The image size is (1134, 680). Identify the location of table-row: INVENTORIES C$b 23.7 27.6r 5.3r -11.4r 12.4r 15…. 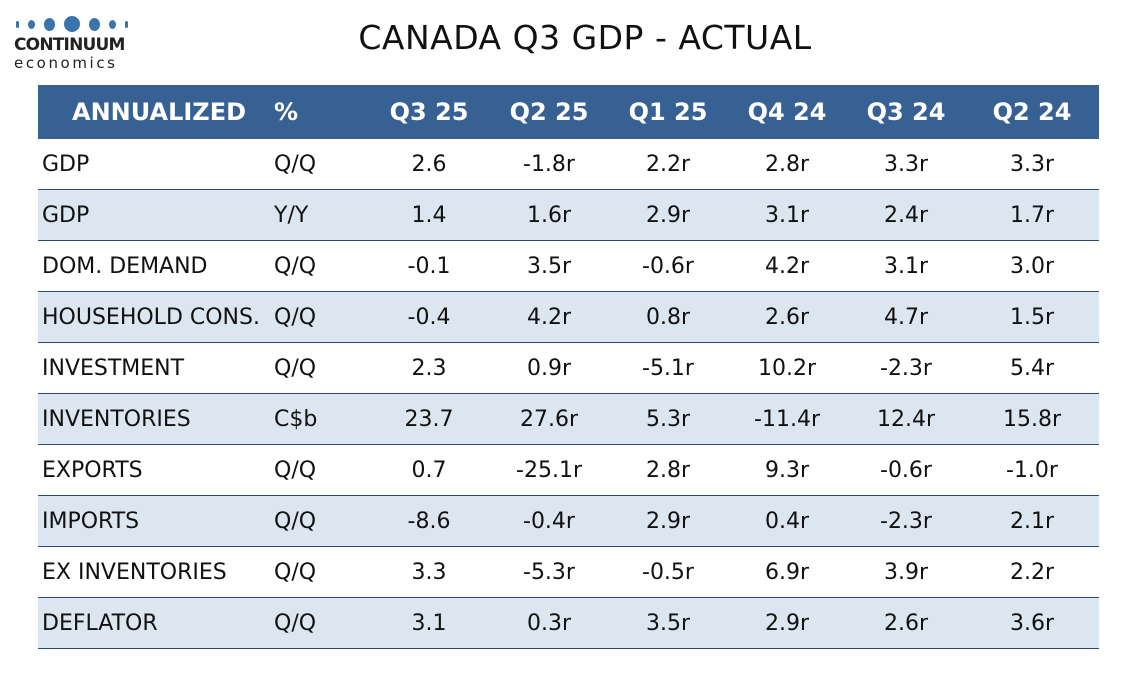
(568, 419).